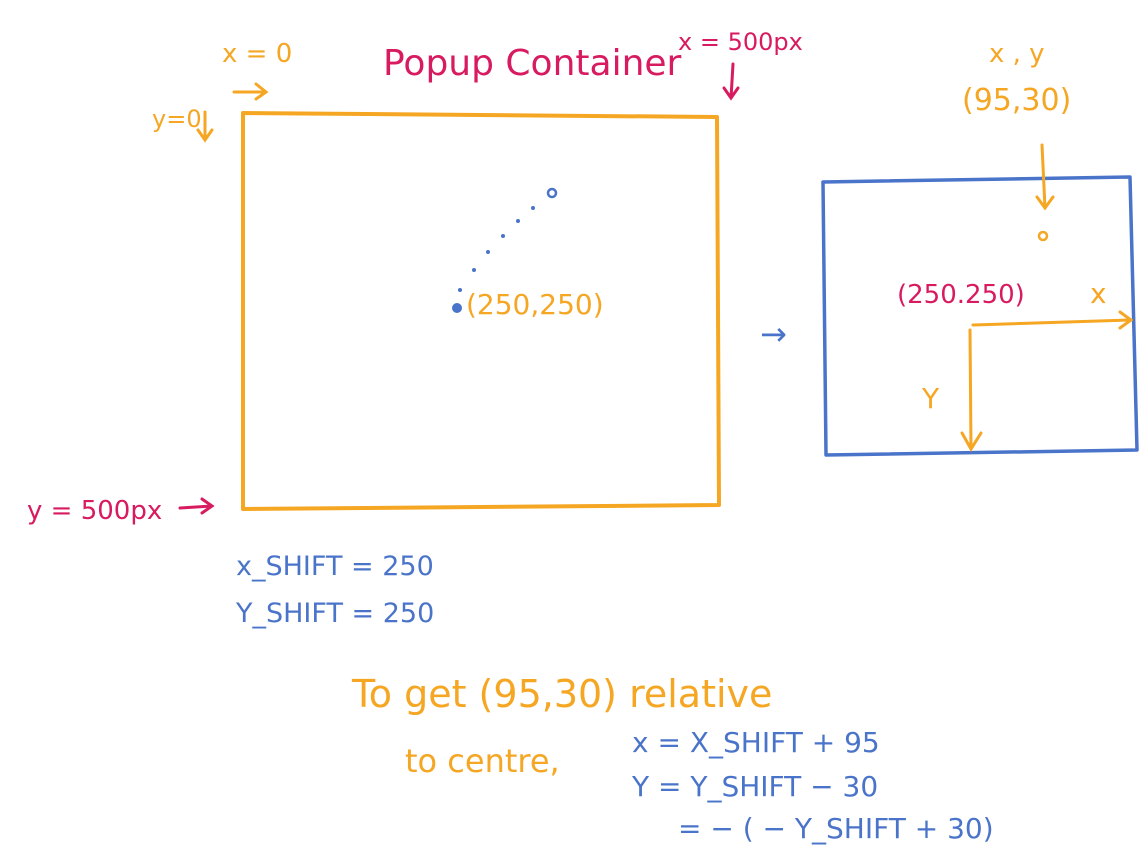 The width and height of the screenshot is (1145, 853). What do you see at coordinates (535, 304) in the screenshot?
I see `center-label-left: (250,250)` at bounding box center [535, 304].